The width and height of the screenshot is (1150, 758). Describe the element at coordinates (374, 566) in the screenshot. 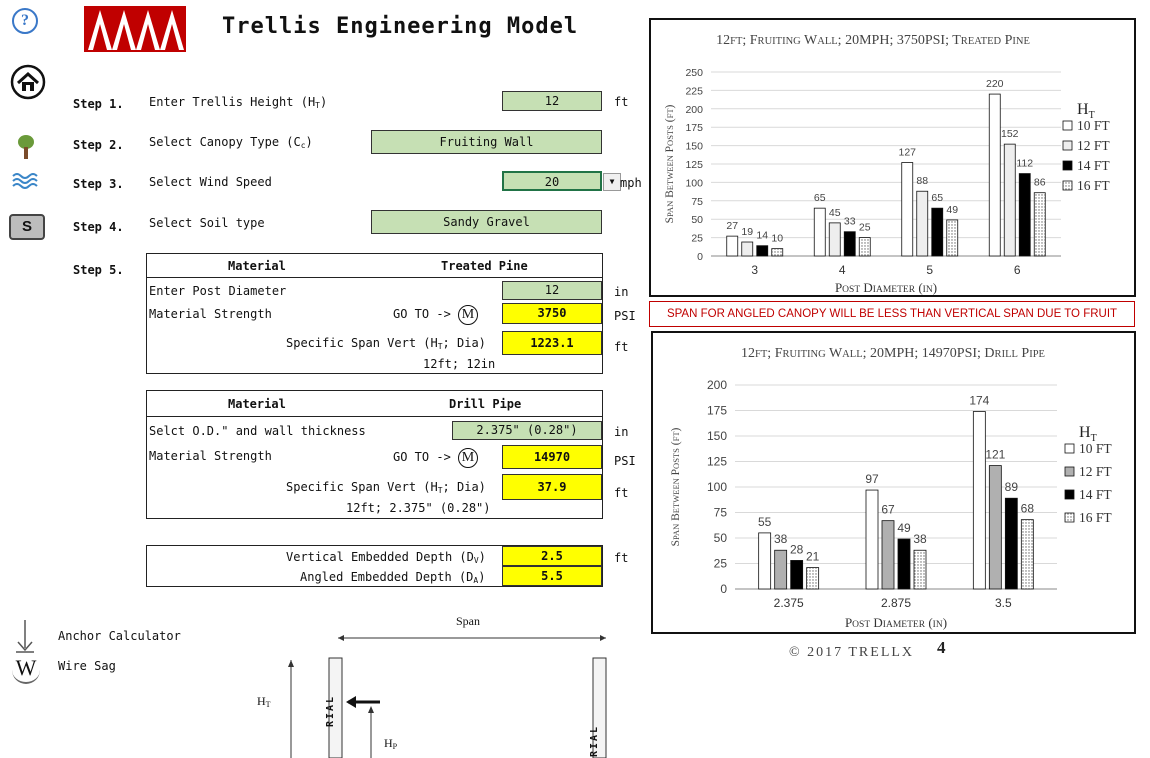

I see `embedded-depth-table` at that location.